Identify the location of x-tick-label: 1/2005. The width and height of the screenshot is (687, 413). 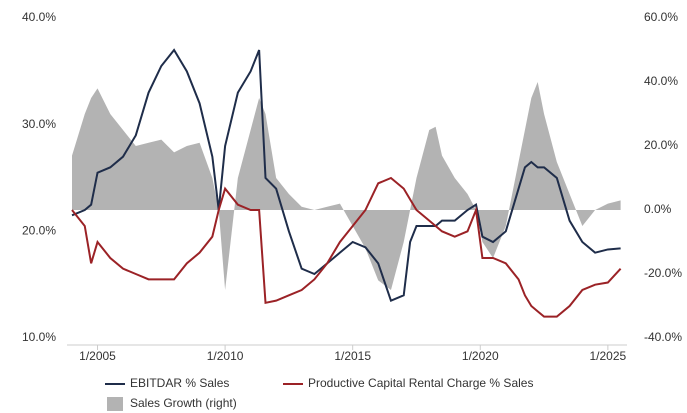
(97, 356).